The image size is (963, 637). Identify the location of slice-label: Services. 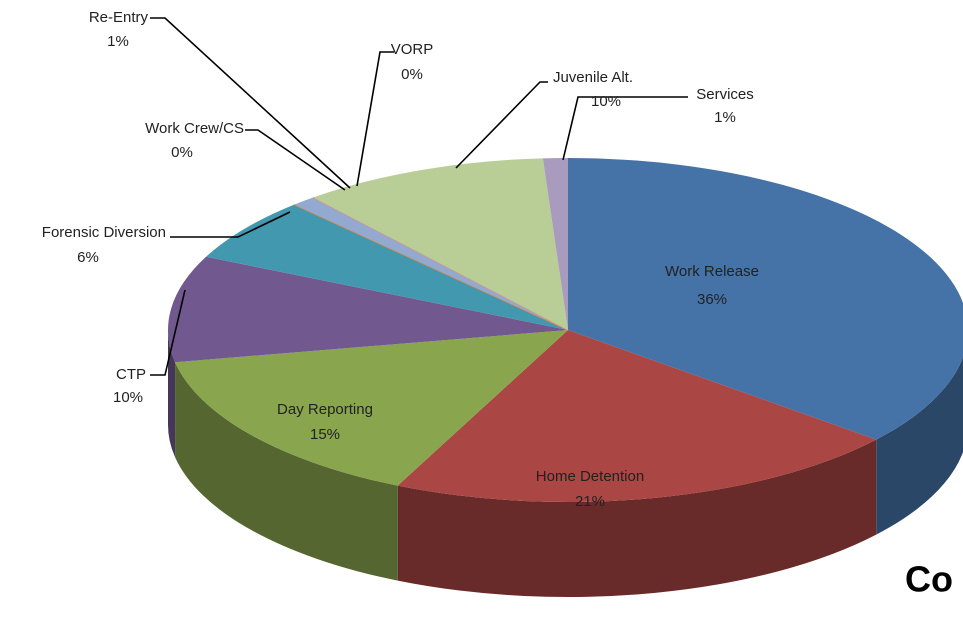
(725, 94).